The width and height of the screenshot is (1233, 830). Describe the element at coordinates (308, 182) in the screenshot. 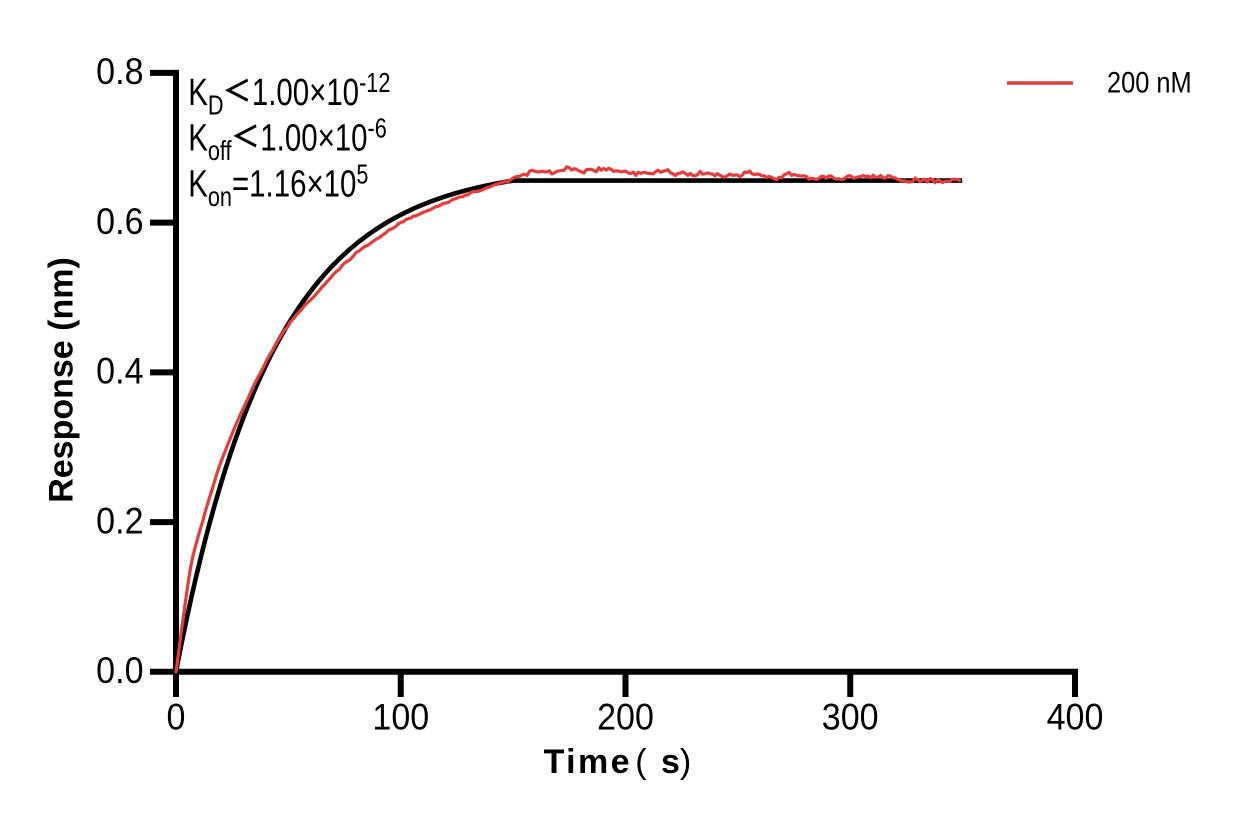

I see `svg-text: 1.16×10⁵` at that location.